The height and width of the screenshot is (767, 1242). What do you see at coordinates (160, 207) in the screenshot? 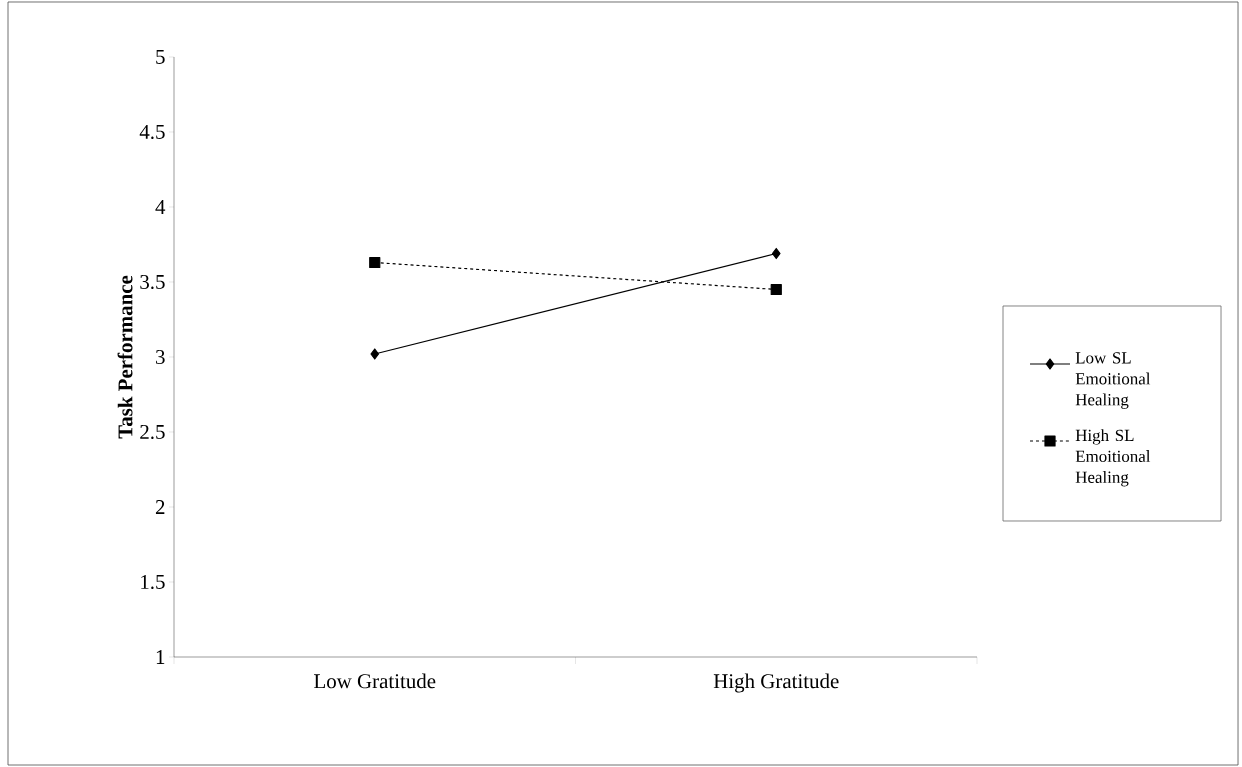
I see `y-tick-label: 4` at bounding box center [160, 207].